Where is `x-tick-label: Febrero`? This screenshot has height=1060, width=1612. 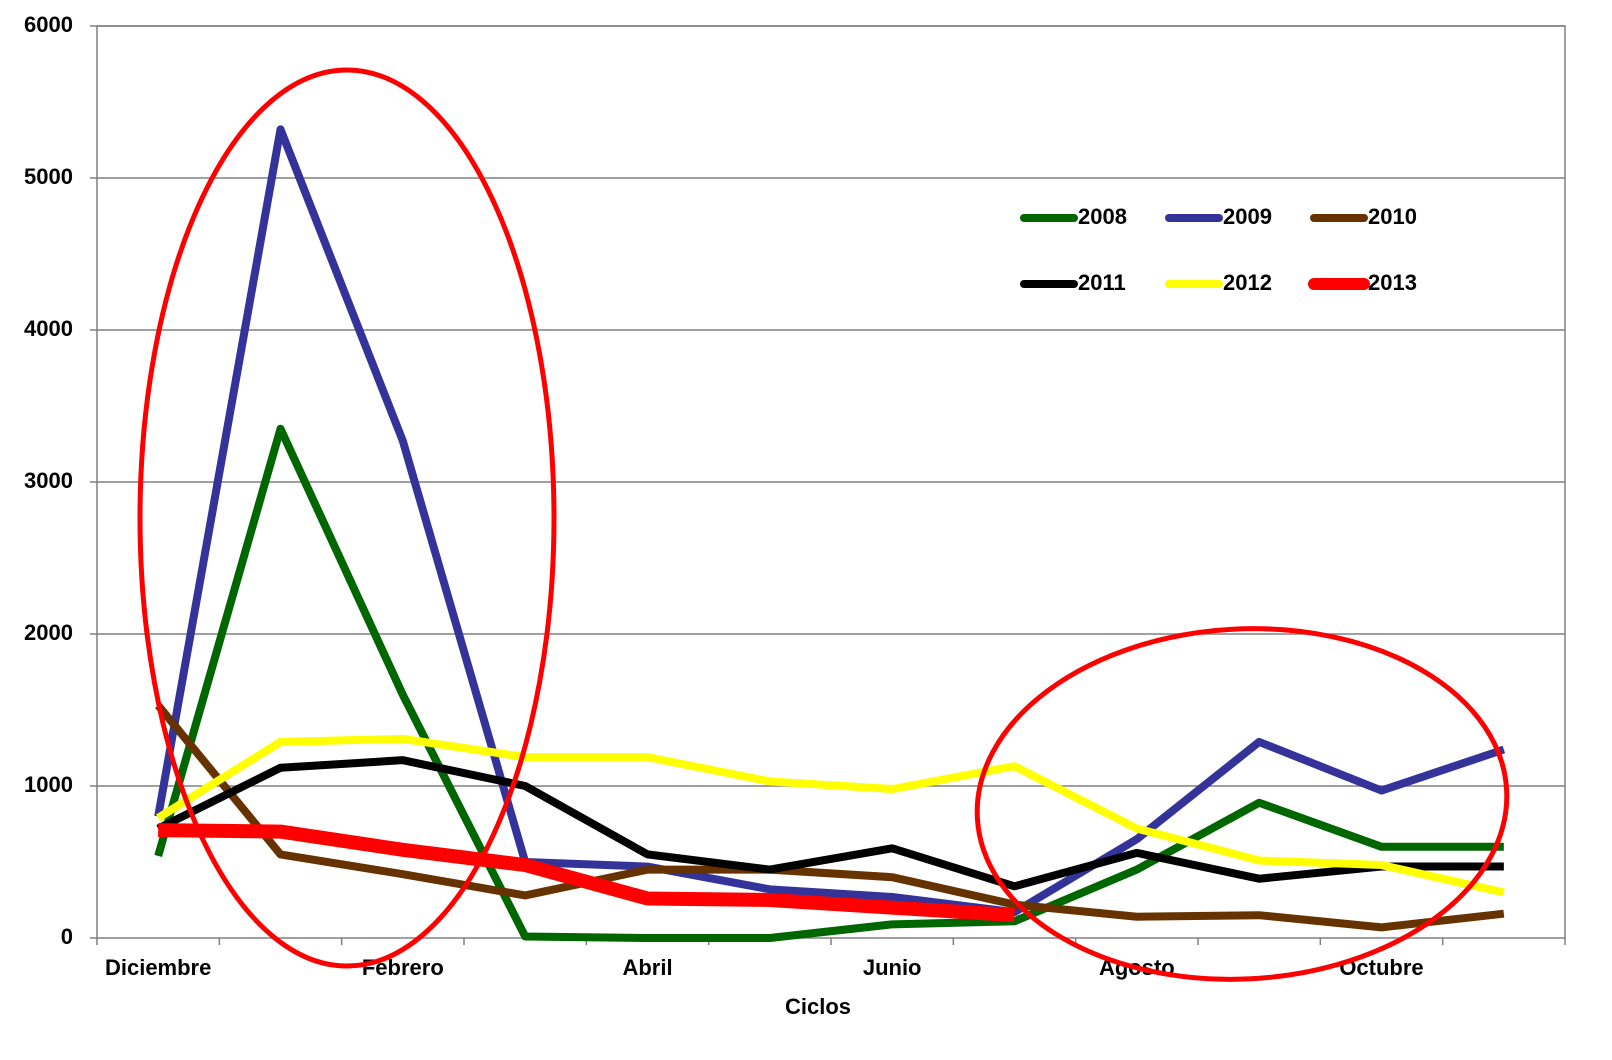
x-tick-label: Febrero is located at coordinates (403, 967).